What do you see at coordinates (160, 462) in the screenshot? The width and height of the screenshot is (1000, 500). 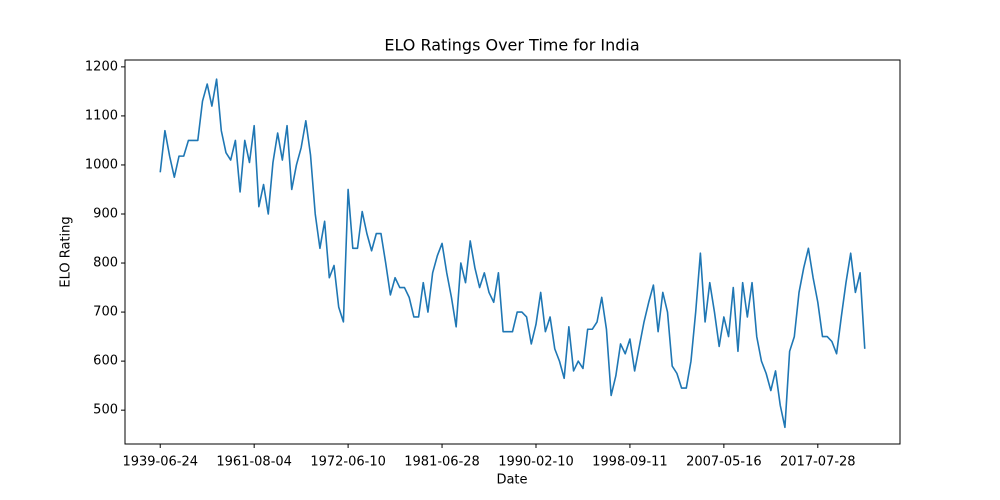 I see `x-tick-label: 1939-06-24` at bounding box center [160, 462].